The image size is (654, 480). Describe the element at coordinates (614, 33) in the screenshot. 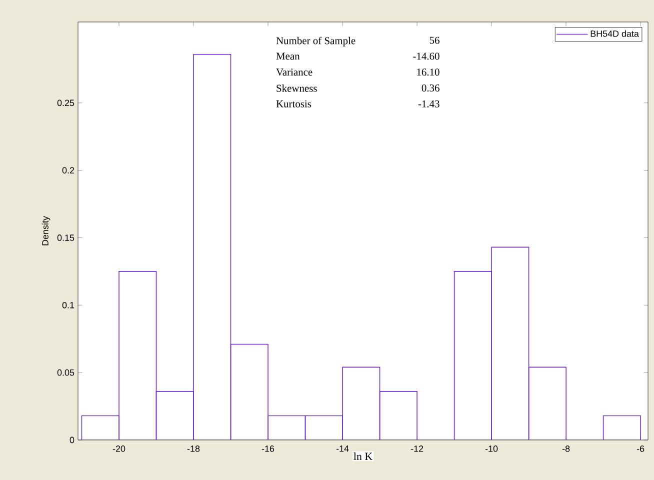

I see `legend-label: BH54D data` at that location.